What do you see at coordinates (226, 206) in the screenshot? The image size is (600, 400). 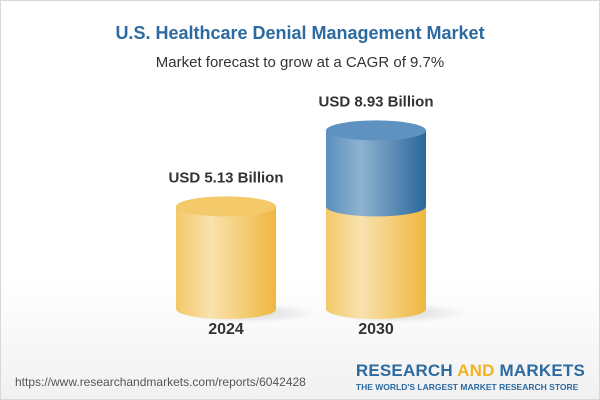 I see `bar-2024-top` at bounding box center [226, 206].